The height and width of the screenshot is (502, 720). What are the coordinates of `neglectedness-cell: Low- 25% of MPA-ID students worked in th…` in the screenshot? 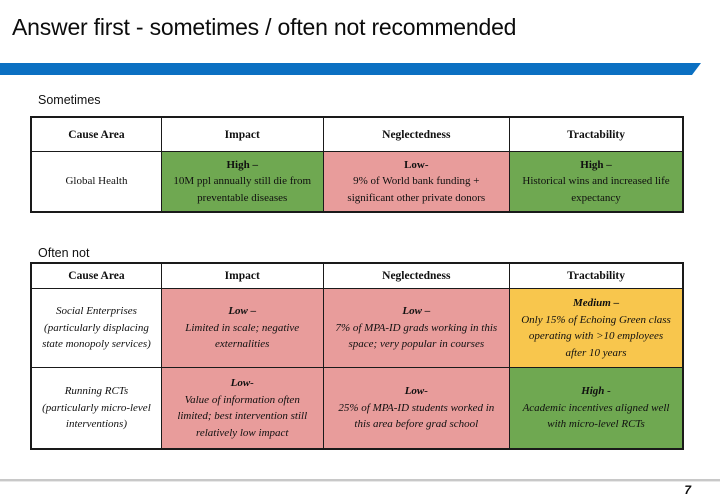 It's located at (416, 408).